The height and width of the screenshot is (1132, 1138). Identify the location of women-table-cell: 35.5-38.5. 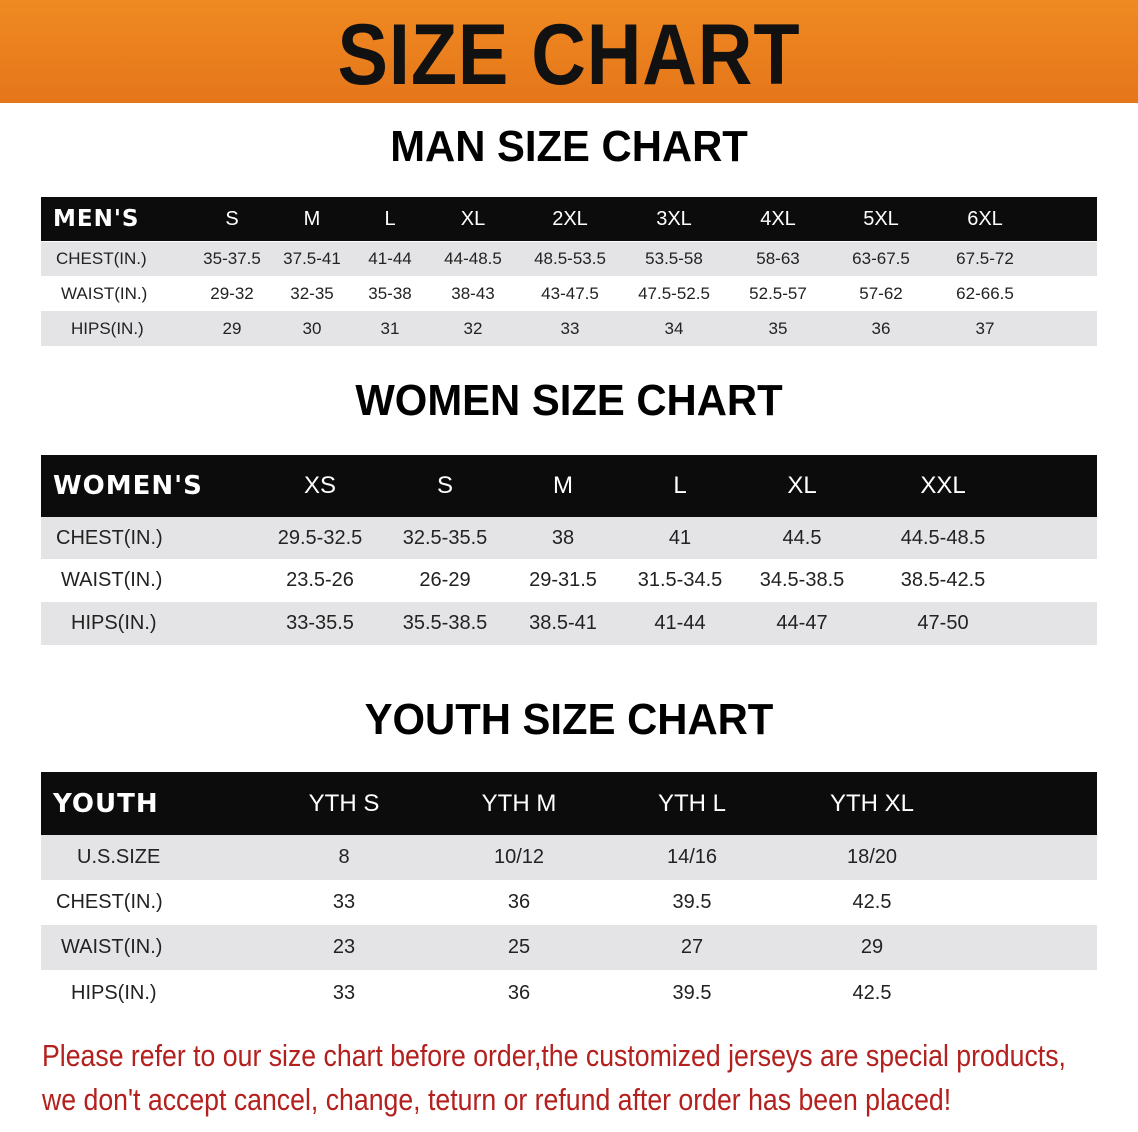
(445, 623).